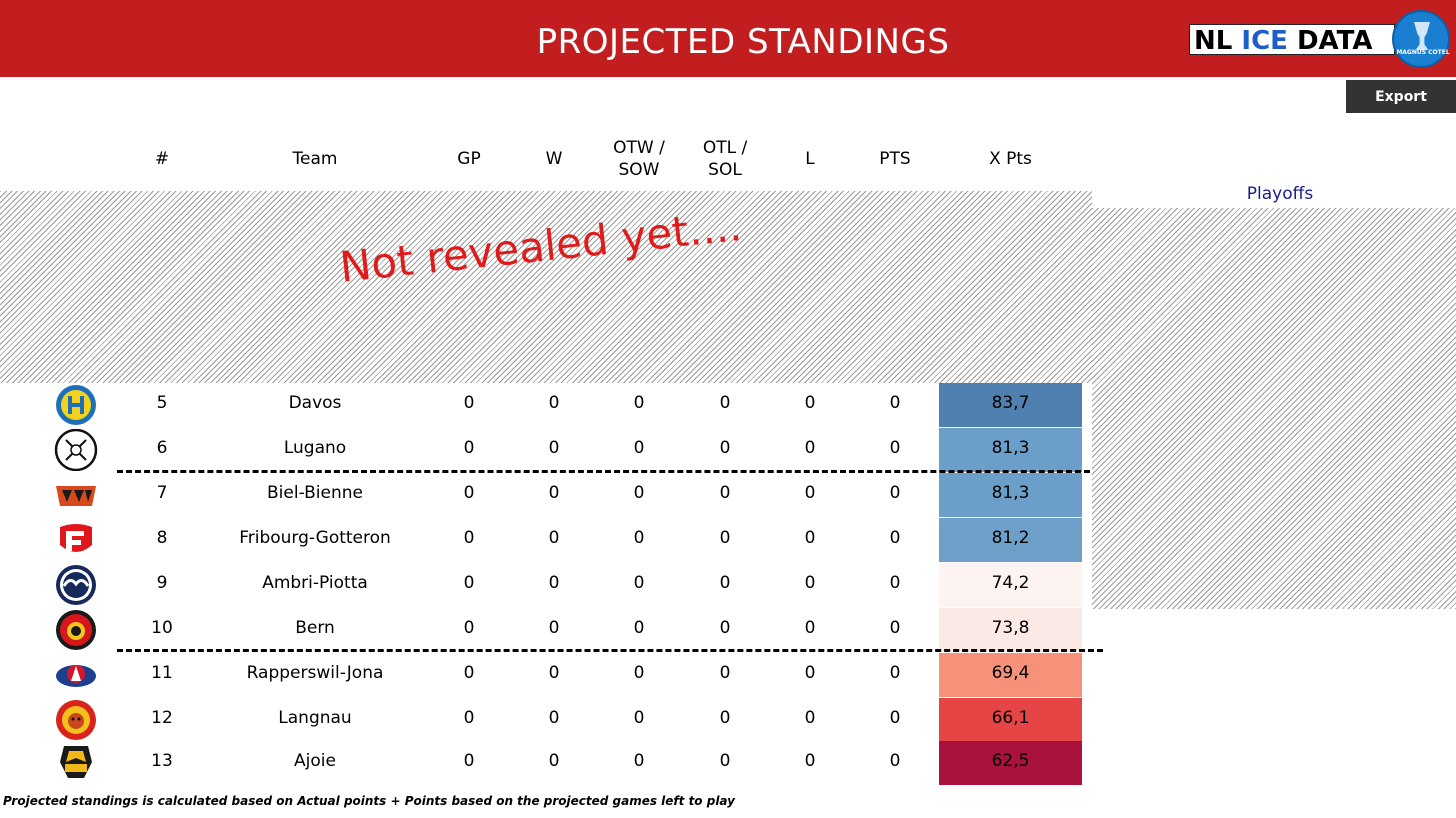 The height and width of the screenshot is (818, 1456). What do you see at coordinates (76, 495) in the screenshot?
I see `biel-logo-icon` at bounding box center [76, 495].